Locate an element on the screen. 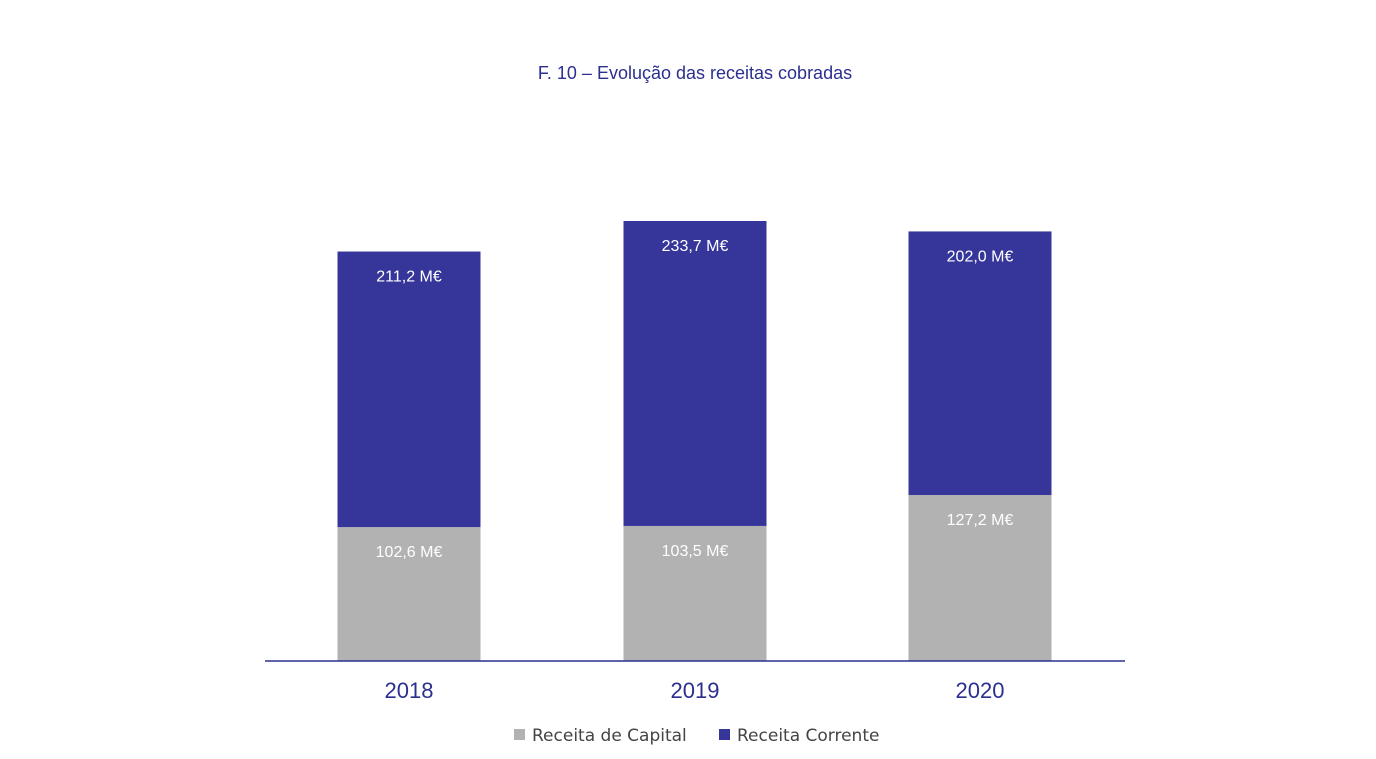 This screenshot has width=1376, height=759. legend-label-receita-de-capital: Receita de Capital is located at coordinates (609, 736).